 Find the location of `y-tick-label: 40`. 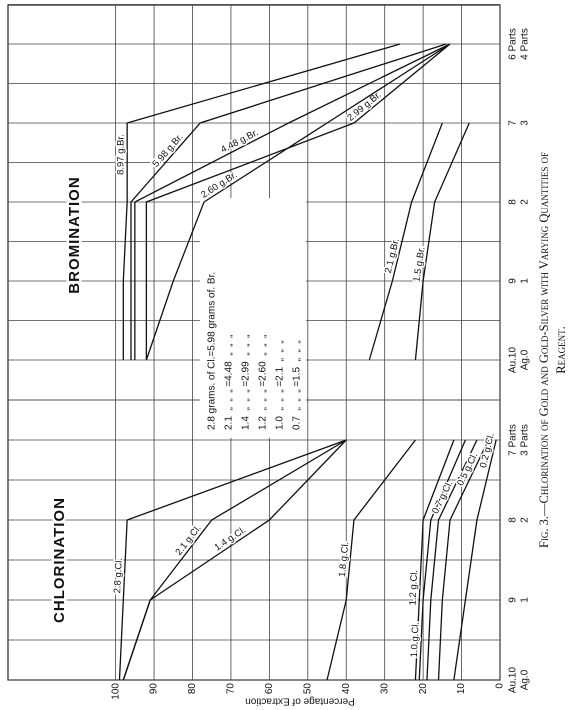

y-tick-label: 40 is located at coordinates (346, 689).